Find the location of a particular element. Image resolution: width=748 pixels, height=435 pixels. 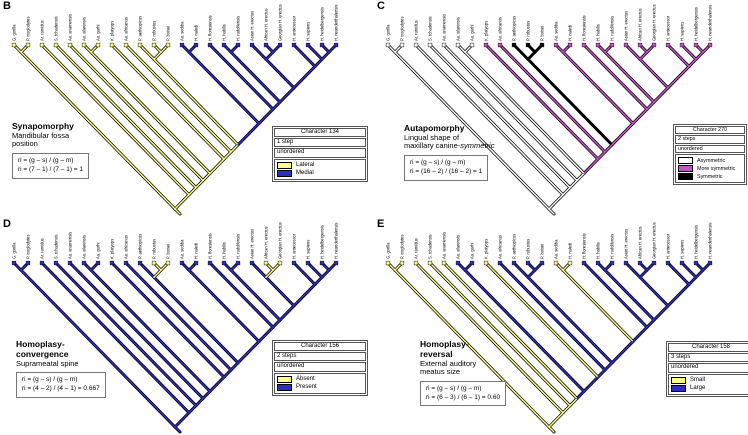

taxon-label: P. aethiopicus is located at coordinates (513, 246).